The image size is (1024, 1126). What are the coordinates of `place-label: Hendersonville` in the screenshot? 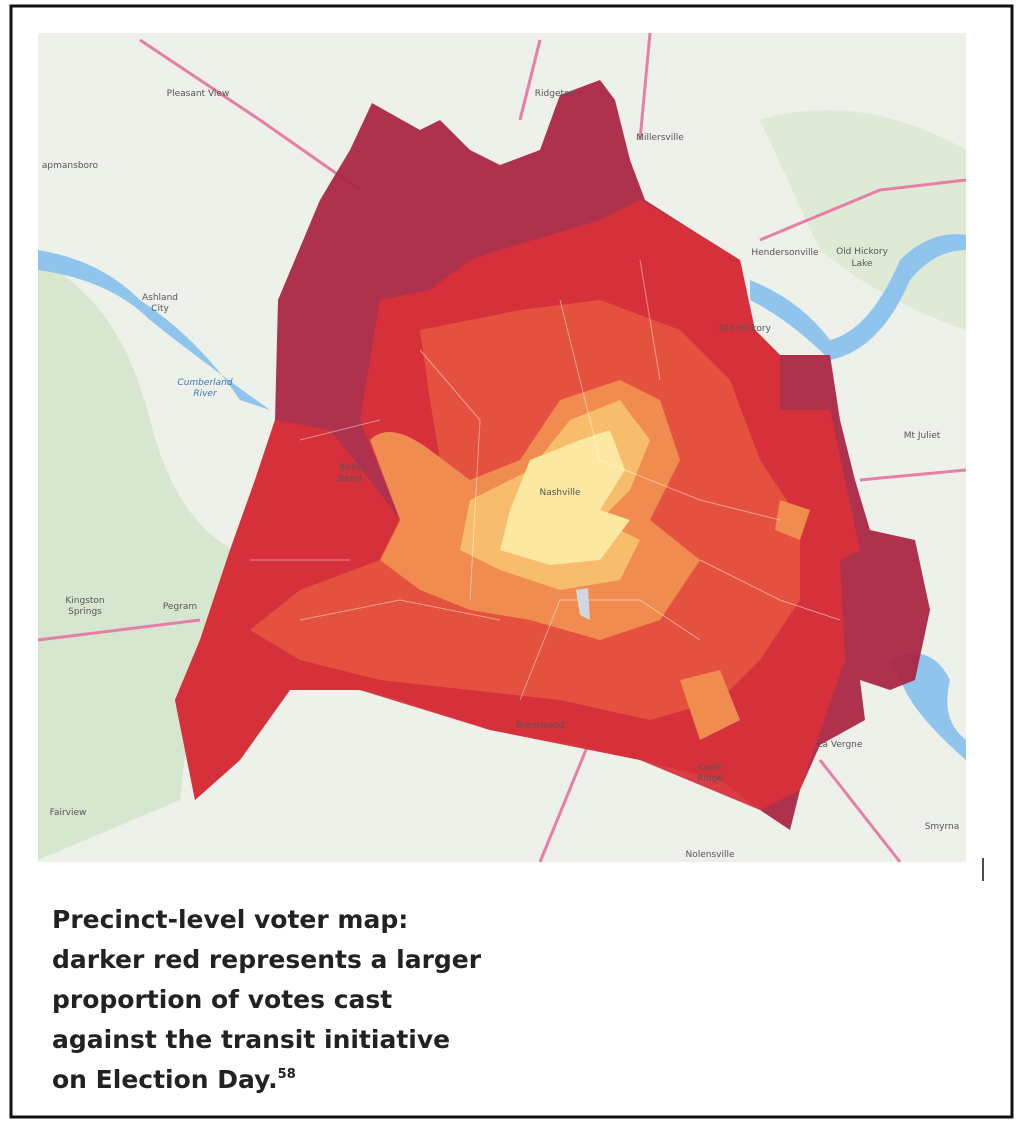 It's located at (785, 253).